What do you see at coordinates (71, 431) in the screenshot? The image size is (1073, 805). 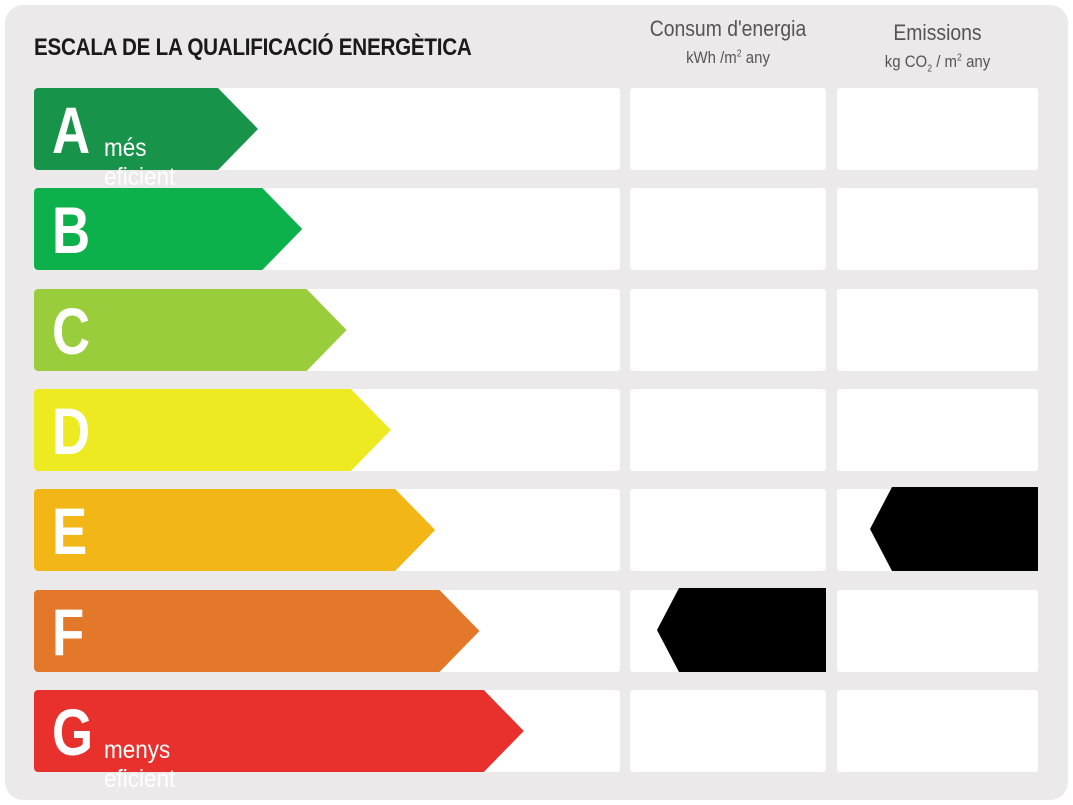 I see `rating-letter: D` at bounding box center [71, 431].